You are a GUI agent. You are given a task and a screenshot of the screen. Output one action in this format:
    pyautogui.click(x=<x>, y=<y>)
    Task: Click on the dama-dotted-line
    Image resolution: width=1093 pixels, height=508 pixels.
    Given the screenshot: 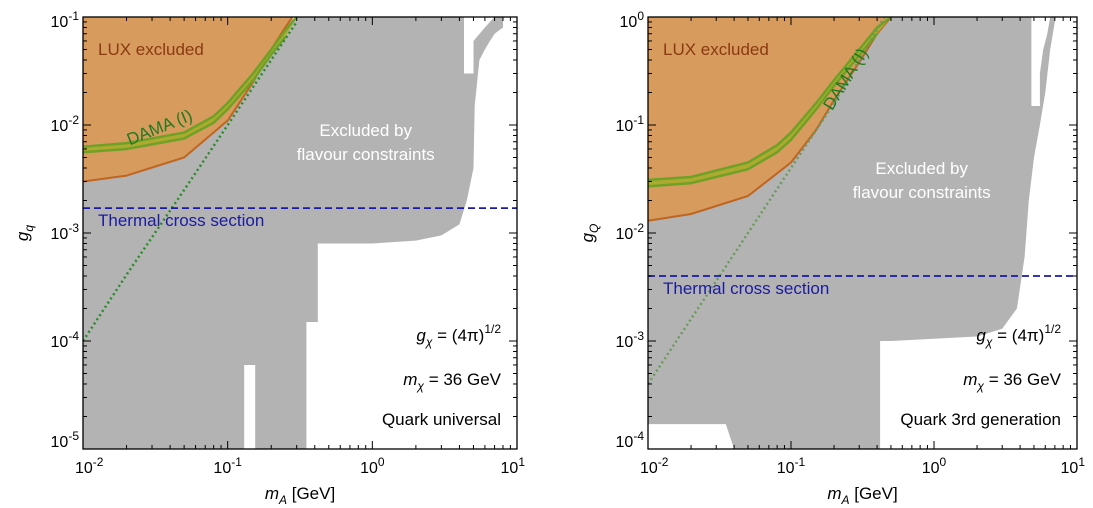 What is the action you would take?
    pyautogui.click(x=190, y=181)
    